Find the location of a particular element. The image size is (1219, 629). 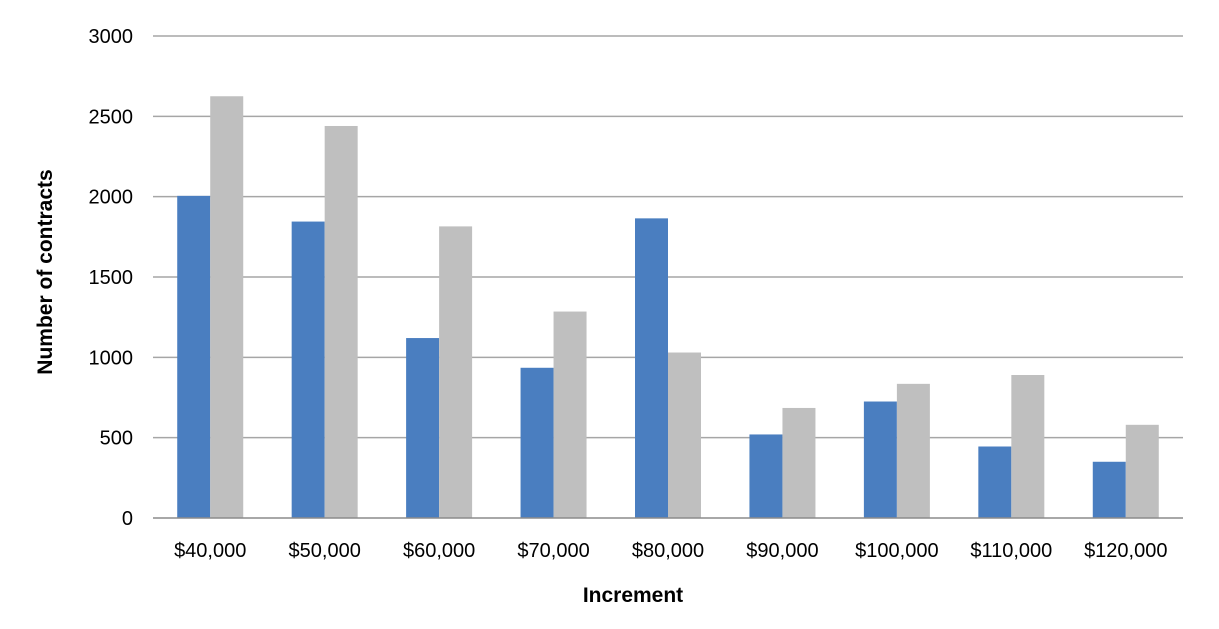

y-tick-label: 1000 is located at coordinates (111, 358).